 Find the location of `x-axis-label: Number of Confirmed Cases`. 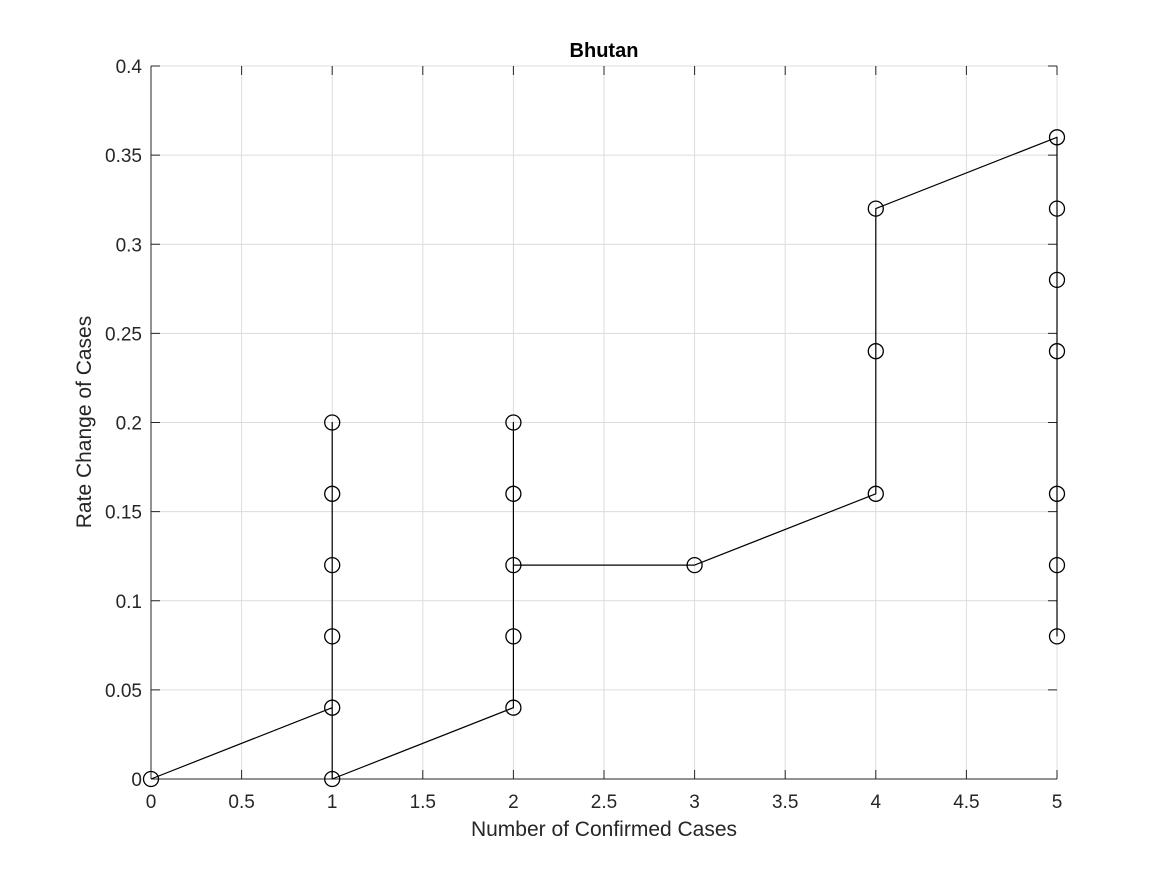

x-axis-label: Number of Confirmed Cases is located at coordinates (604, 829).